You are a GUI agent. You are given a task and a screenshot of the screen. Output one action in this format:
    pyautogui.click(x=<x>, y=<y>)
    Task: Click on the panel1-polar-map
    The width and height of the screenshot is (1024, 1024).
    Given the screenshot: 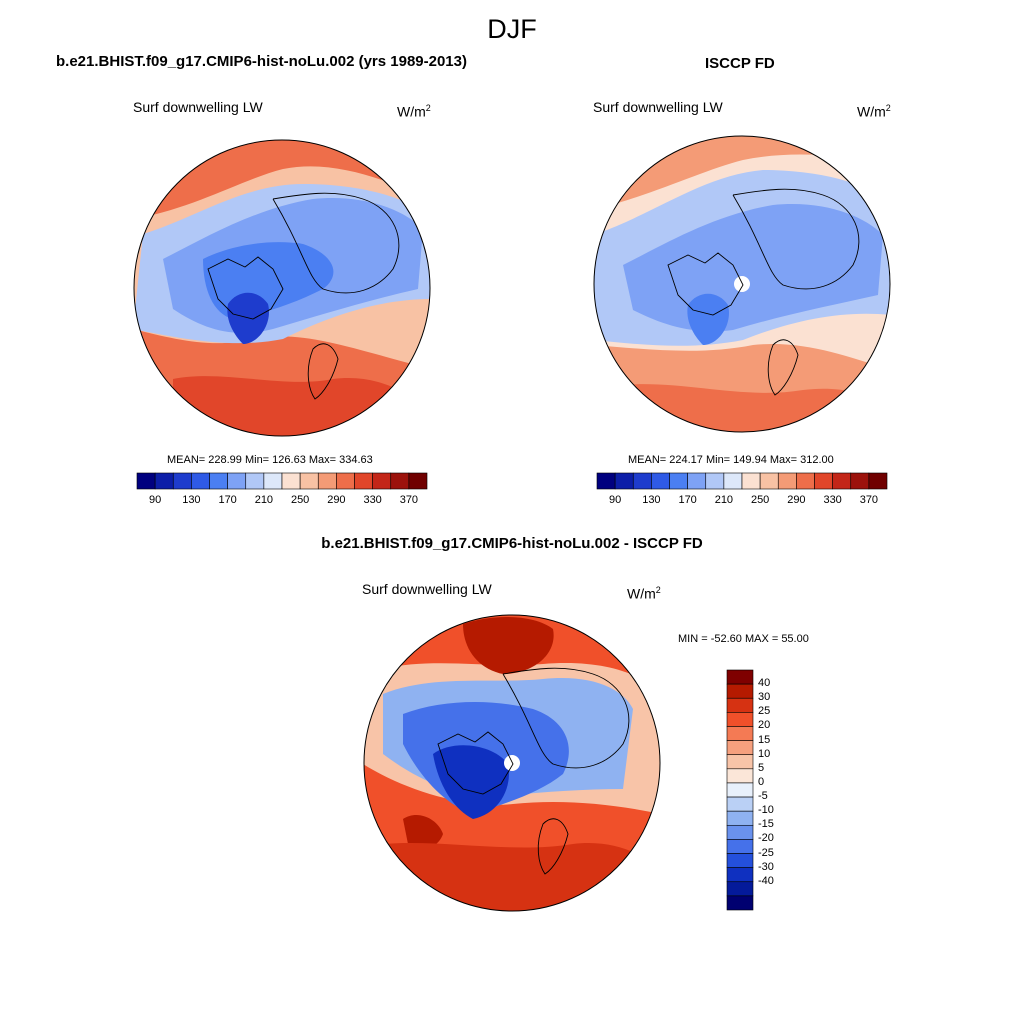 What is the action you would take?
    pyautogui.click(x=282, y=288)
    